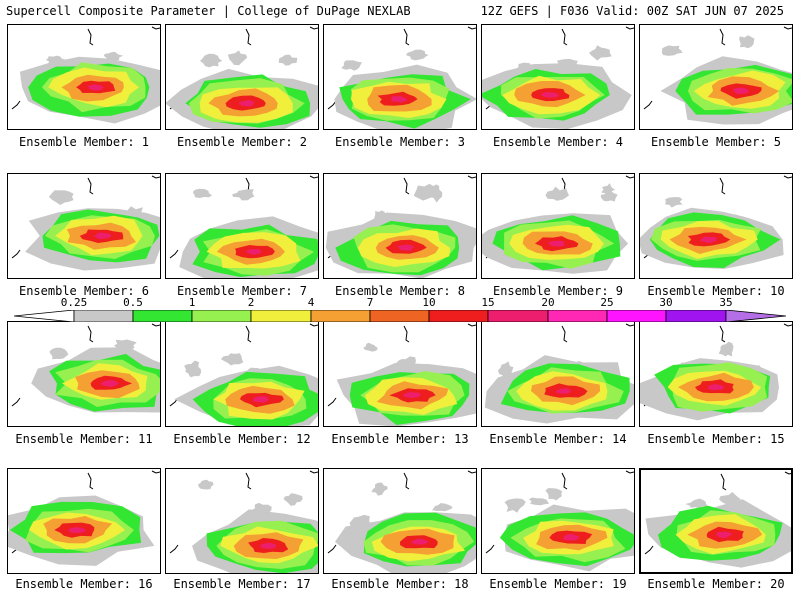 This screenshot has height=600, width=800. I want to click on member-label: Ensemble Member: 18, so click(400, 584).